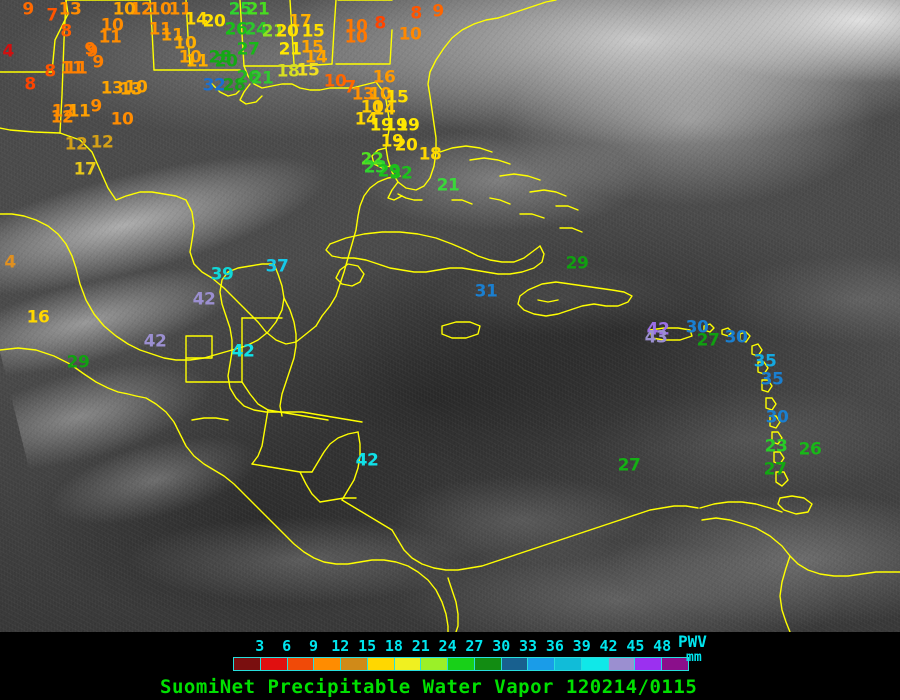  Describe the element at coordinates (662, 646) in the screenshot. I see `colorbar-tick-48: 48` at that location.